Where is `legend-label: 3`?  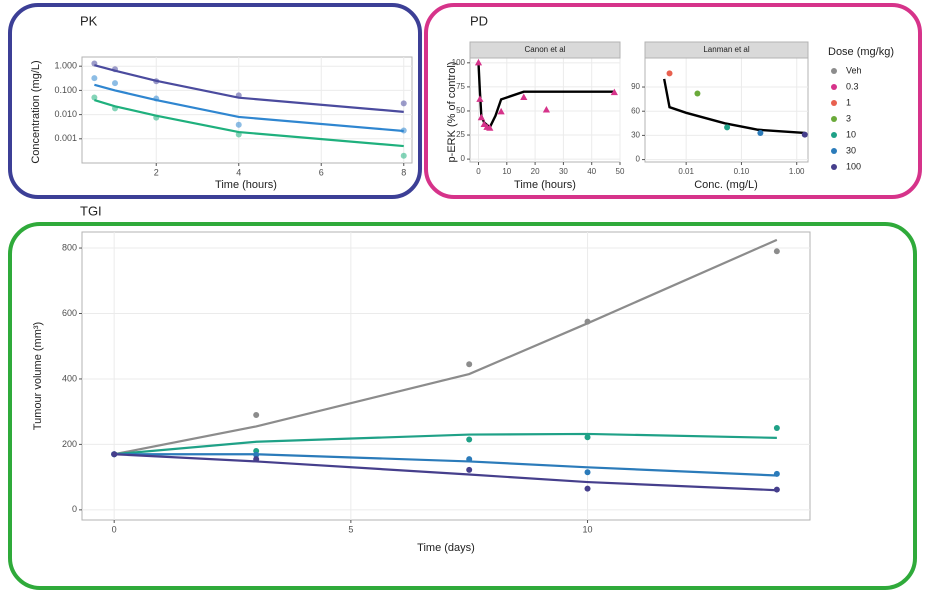
legend-label: 3 is located at coordinates (848, 118).